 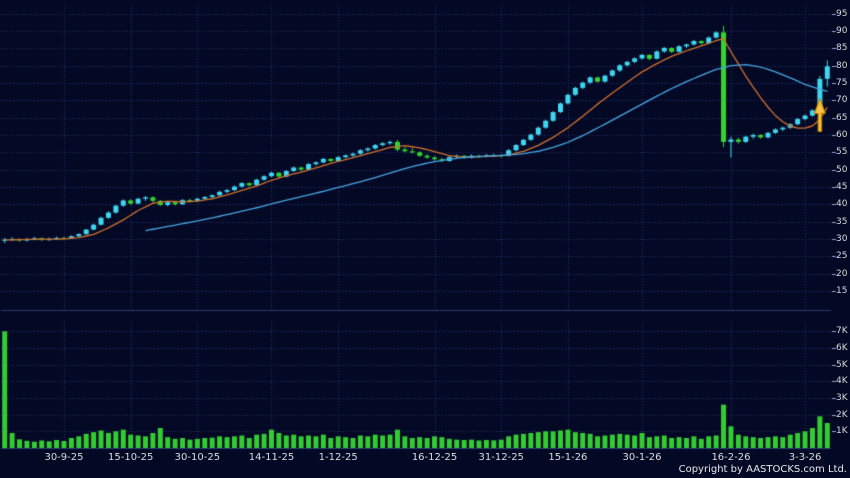 I want to click on volume-tick-label: 3K, so click(x=842, y=398).